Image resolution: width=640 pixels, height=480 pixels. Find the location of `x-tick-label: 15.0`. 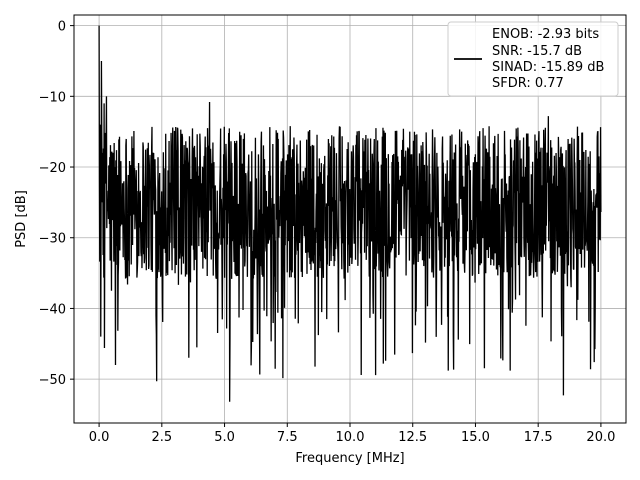

x-tick-label: 15.0 is located at coordinates (475, 437).